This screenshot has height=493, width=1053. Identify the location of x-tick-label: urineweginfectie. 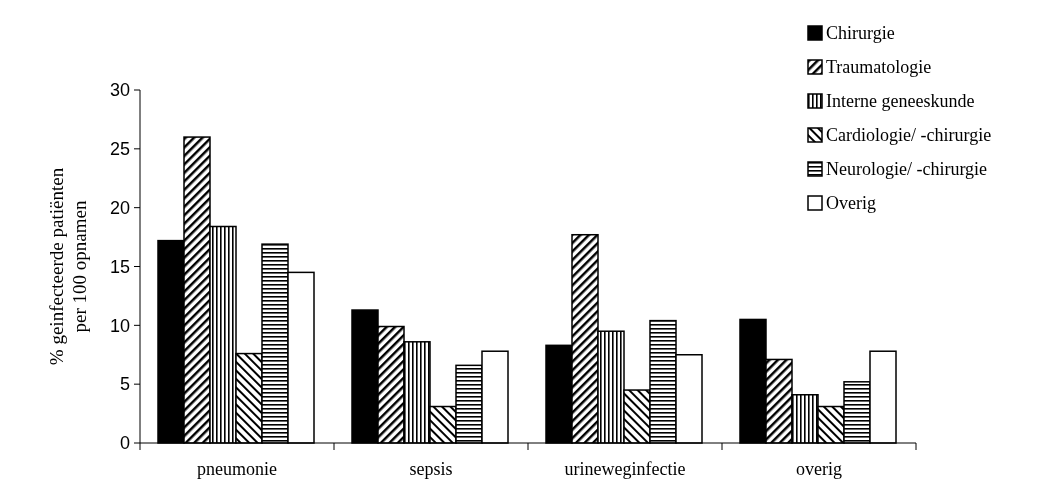
(625, 469).